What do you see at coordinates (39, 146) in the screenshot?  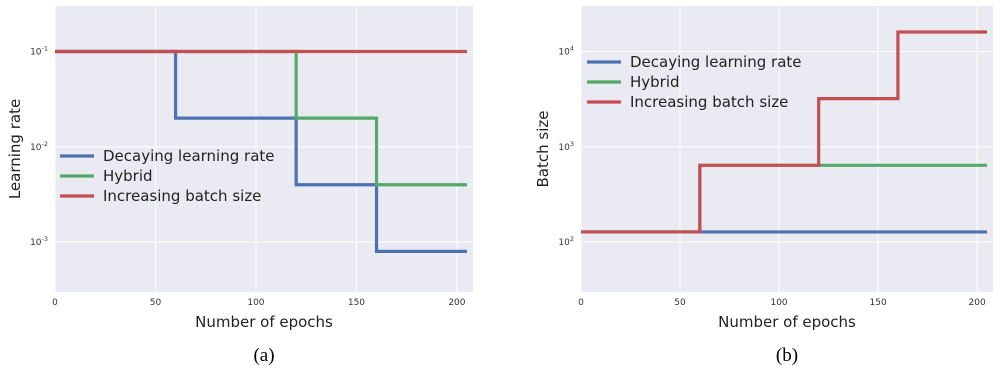 I see `y-tick-label: 10⁻²` at bounding box center [39, 146].